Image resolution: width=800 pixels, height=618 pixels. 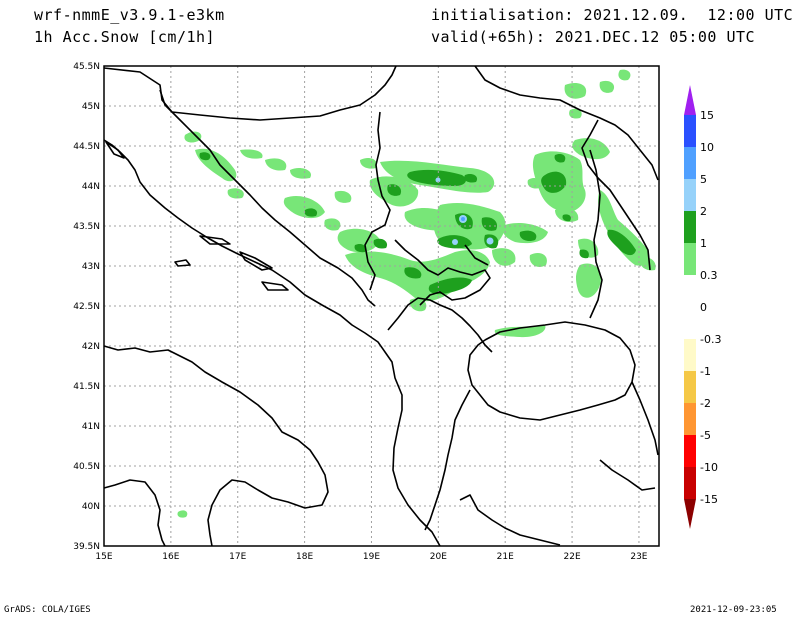 I want to click on border-kos, so click(x=476, y=255).